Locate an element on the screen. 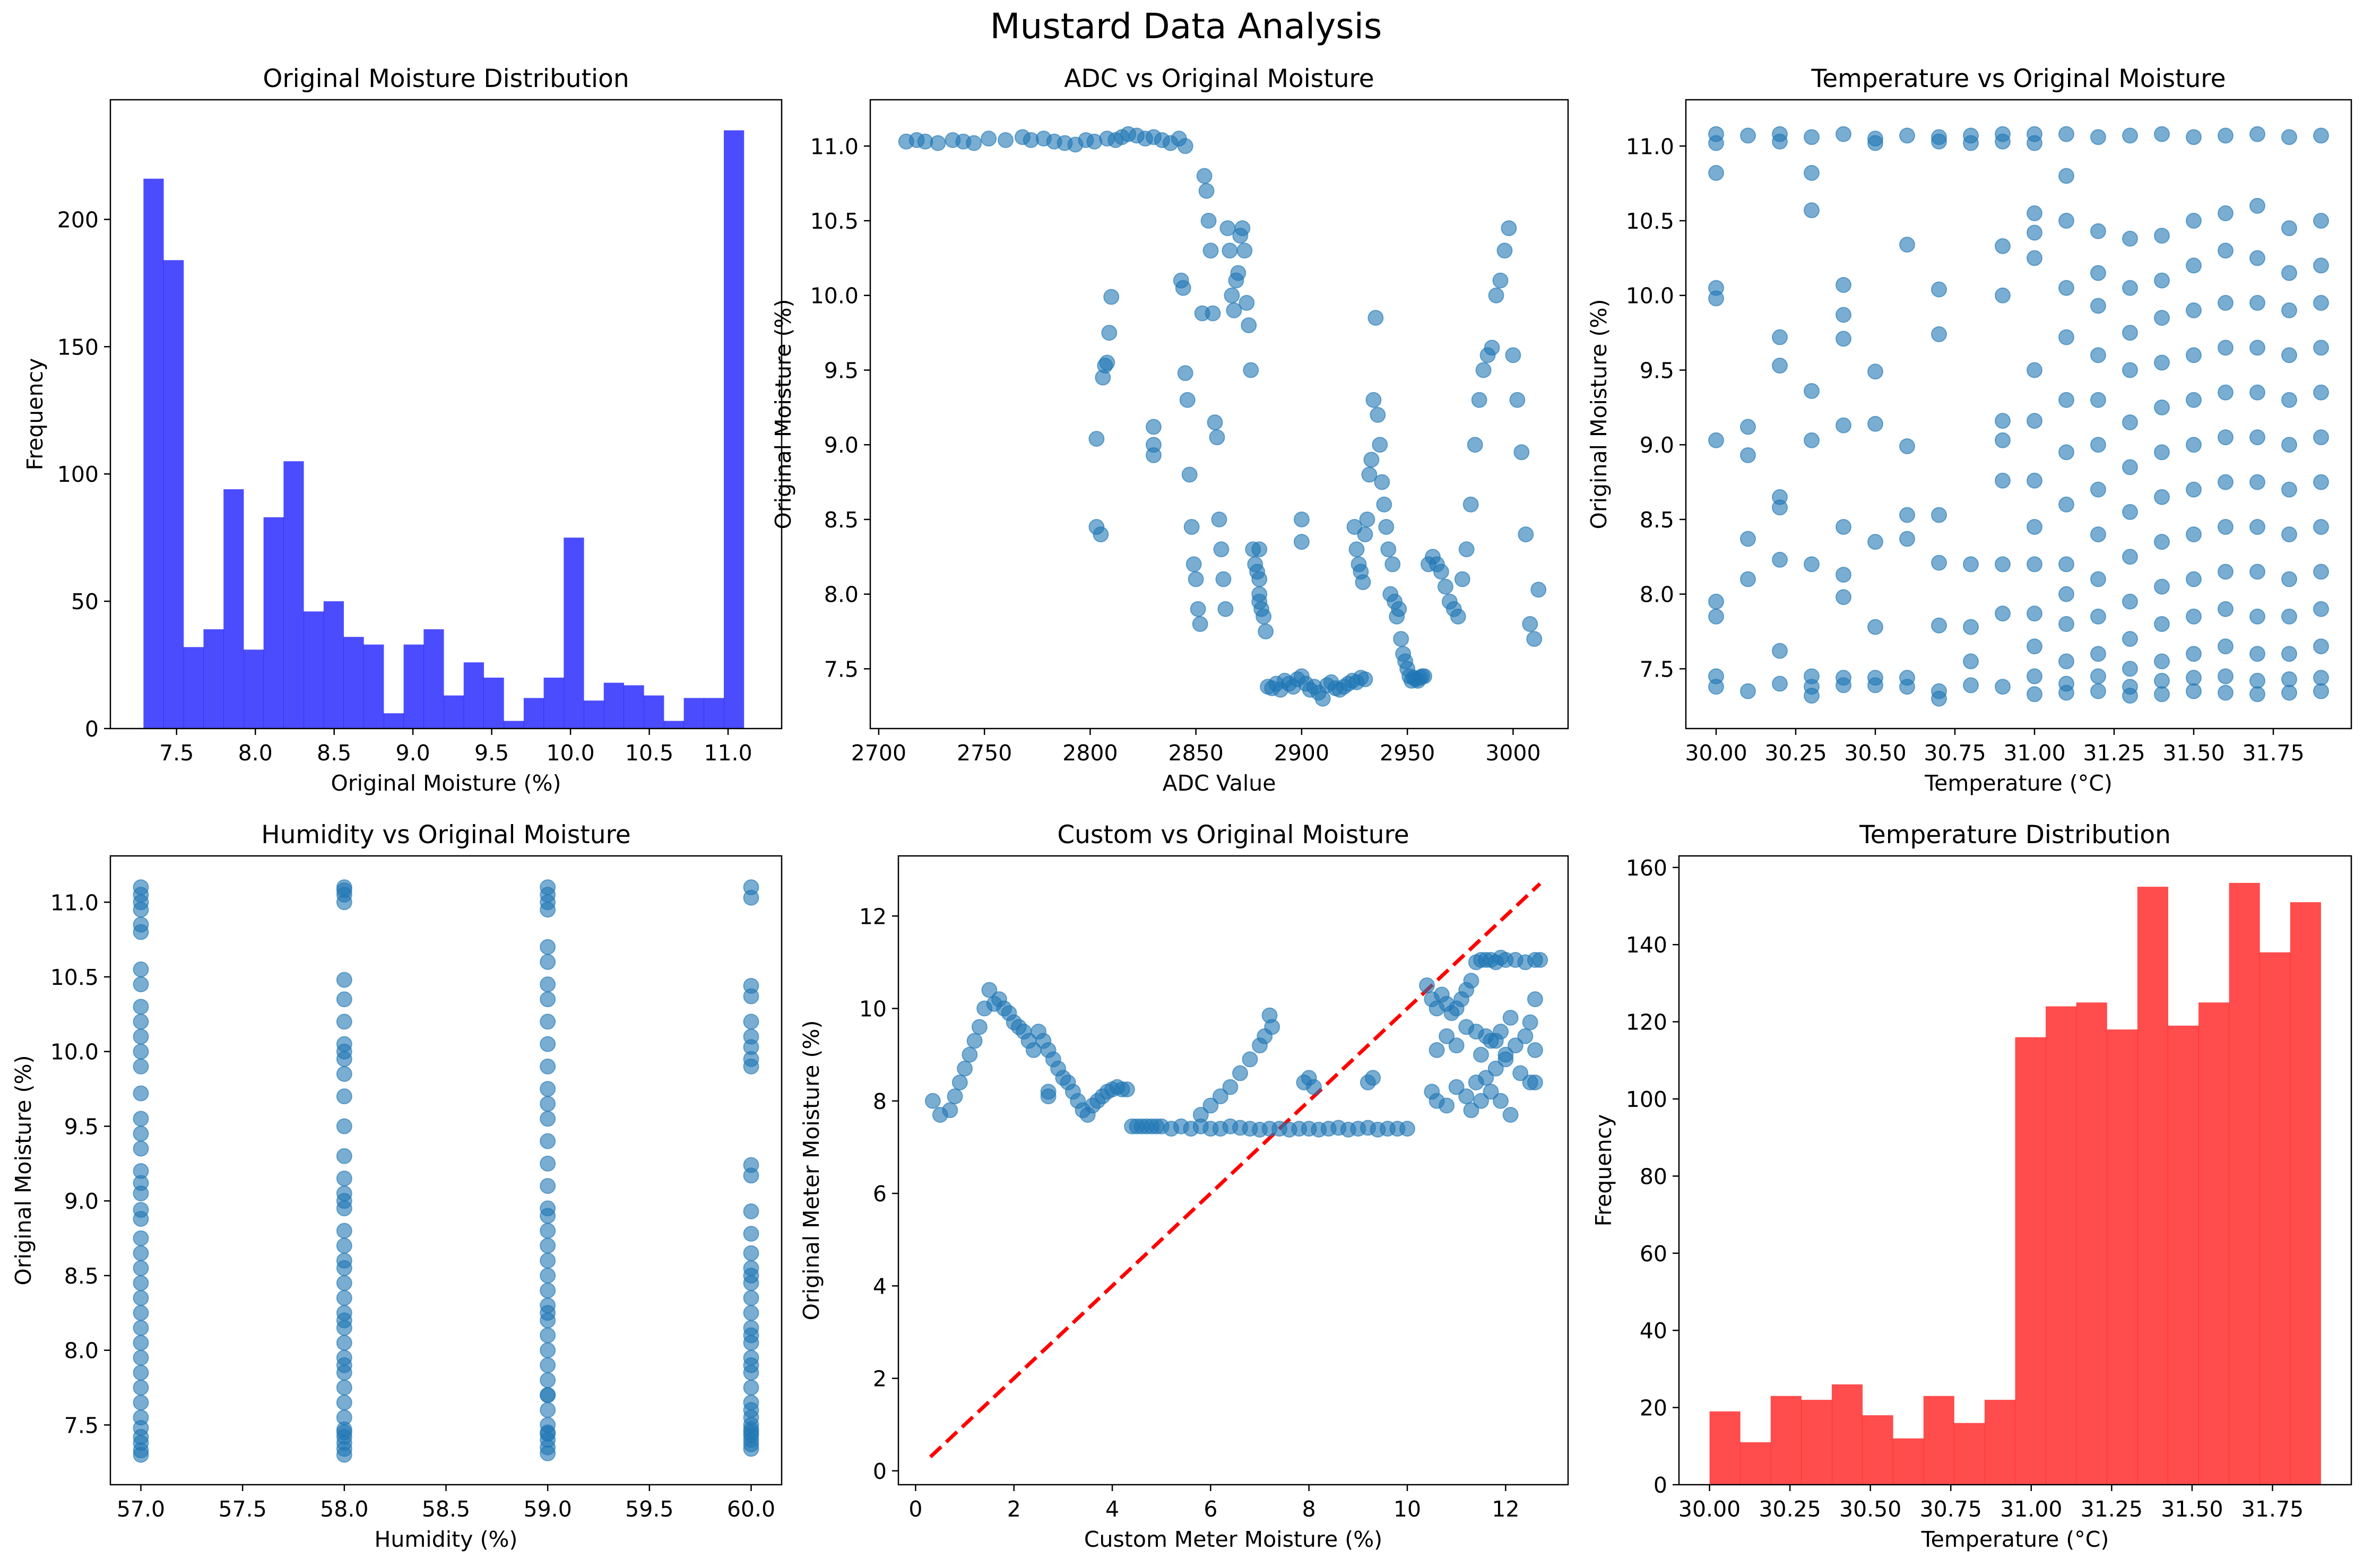 This screenshot has width=2372, height=1568. chart-title: Custom vs Original Moisture is located at coordinates (1233, 835).